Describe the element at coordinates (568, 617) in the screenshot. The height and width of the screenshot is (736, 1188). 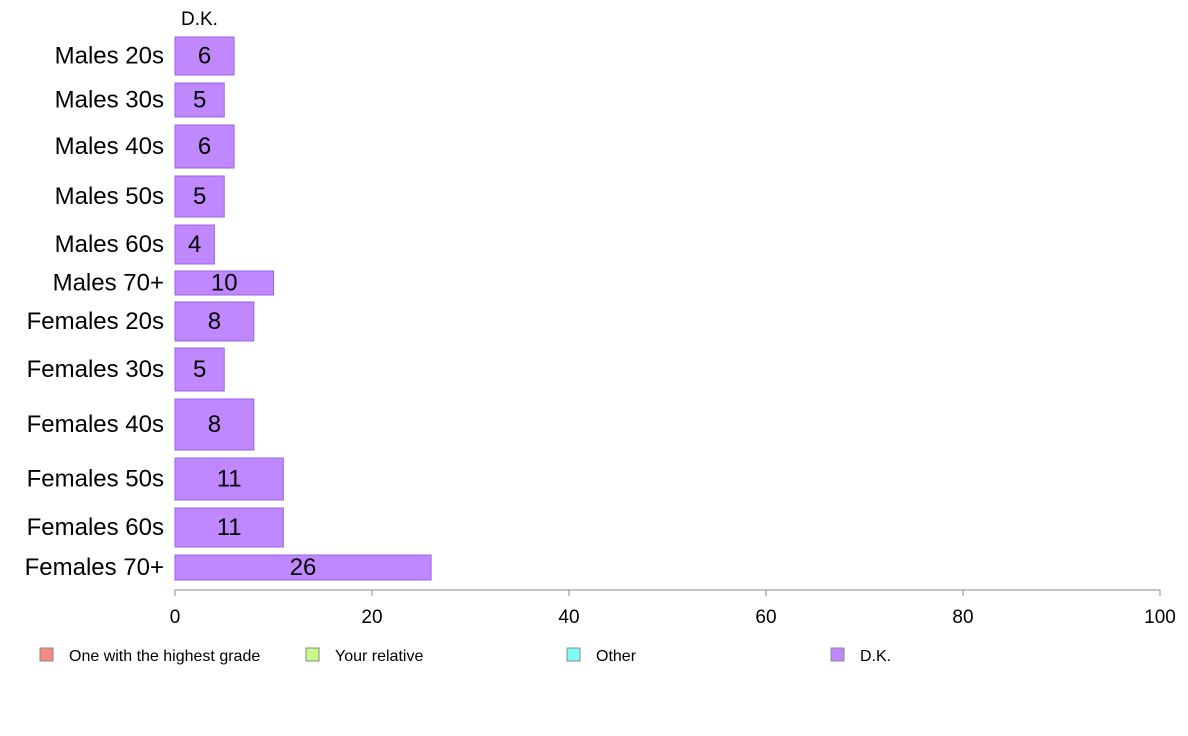
I see `x-tick-label: 40` at that location.